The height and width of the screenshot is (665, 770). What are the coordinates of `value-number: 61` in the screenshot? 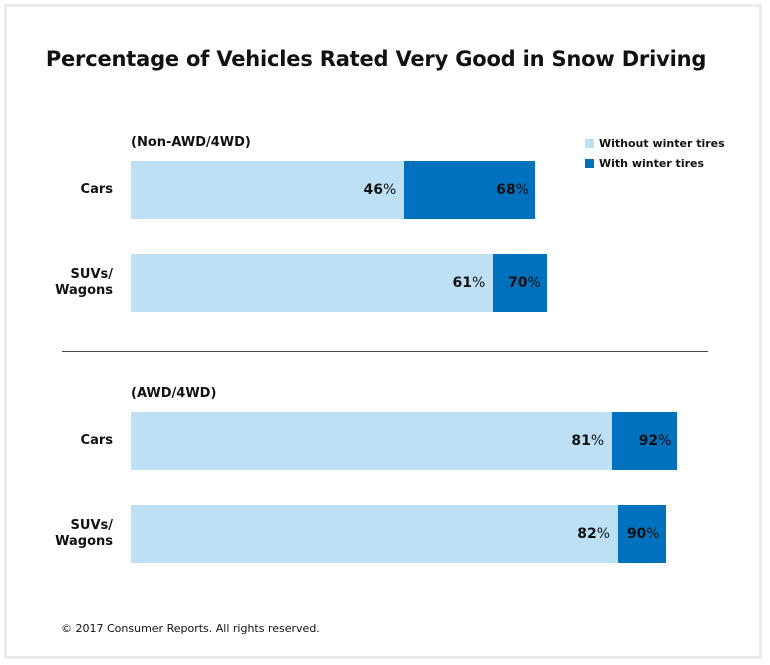 It's located at (462, 283).